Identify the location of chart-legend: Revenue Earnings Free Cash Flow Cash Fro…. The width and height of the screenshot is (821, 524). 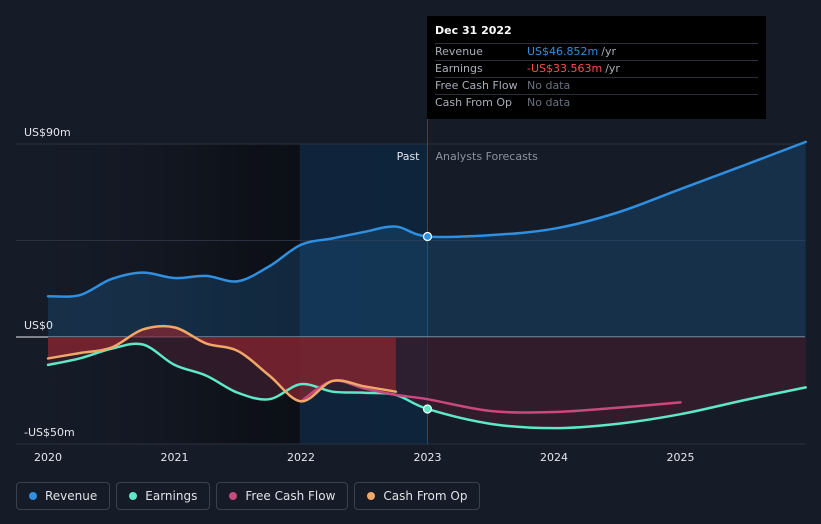
(248, 496).